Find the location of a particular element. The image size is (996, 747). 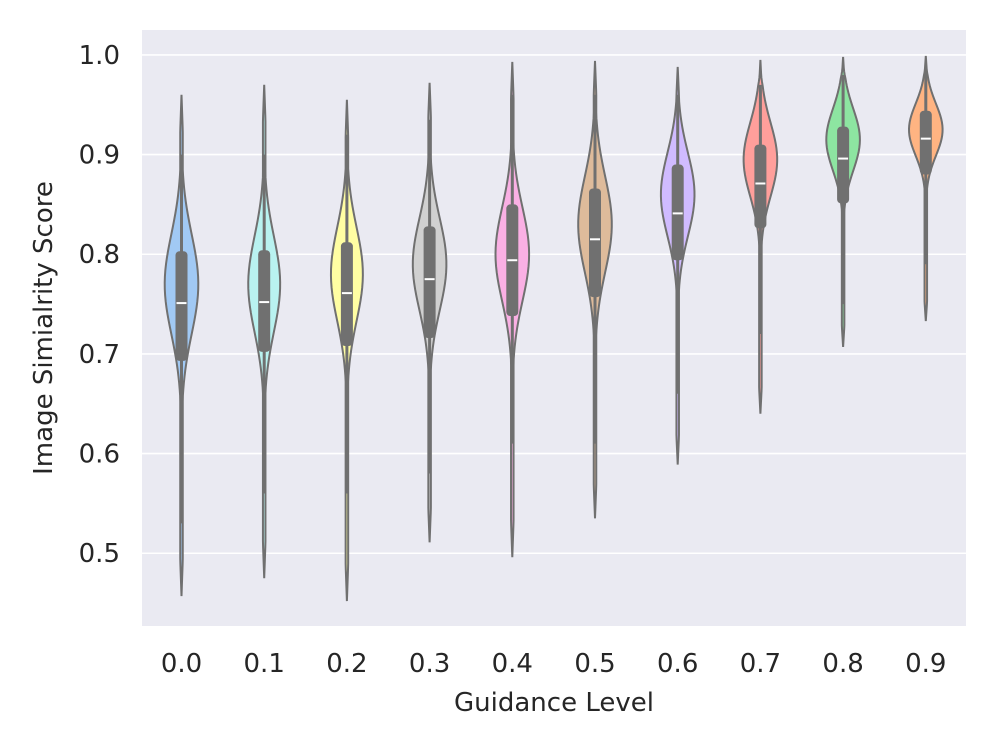

violin-0.9 is located at coordinates (926, 188).